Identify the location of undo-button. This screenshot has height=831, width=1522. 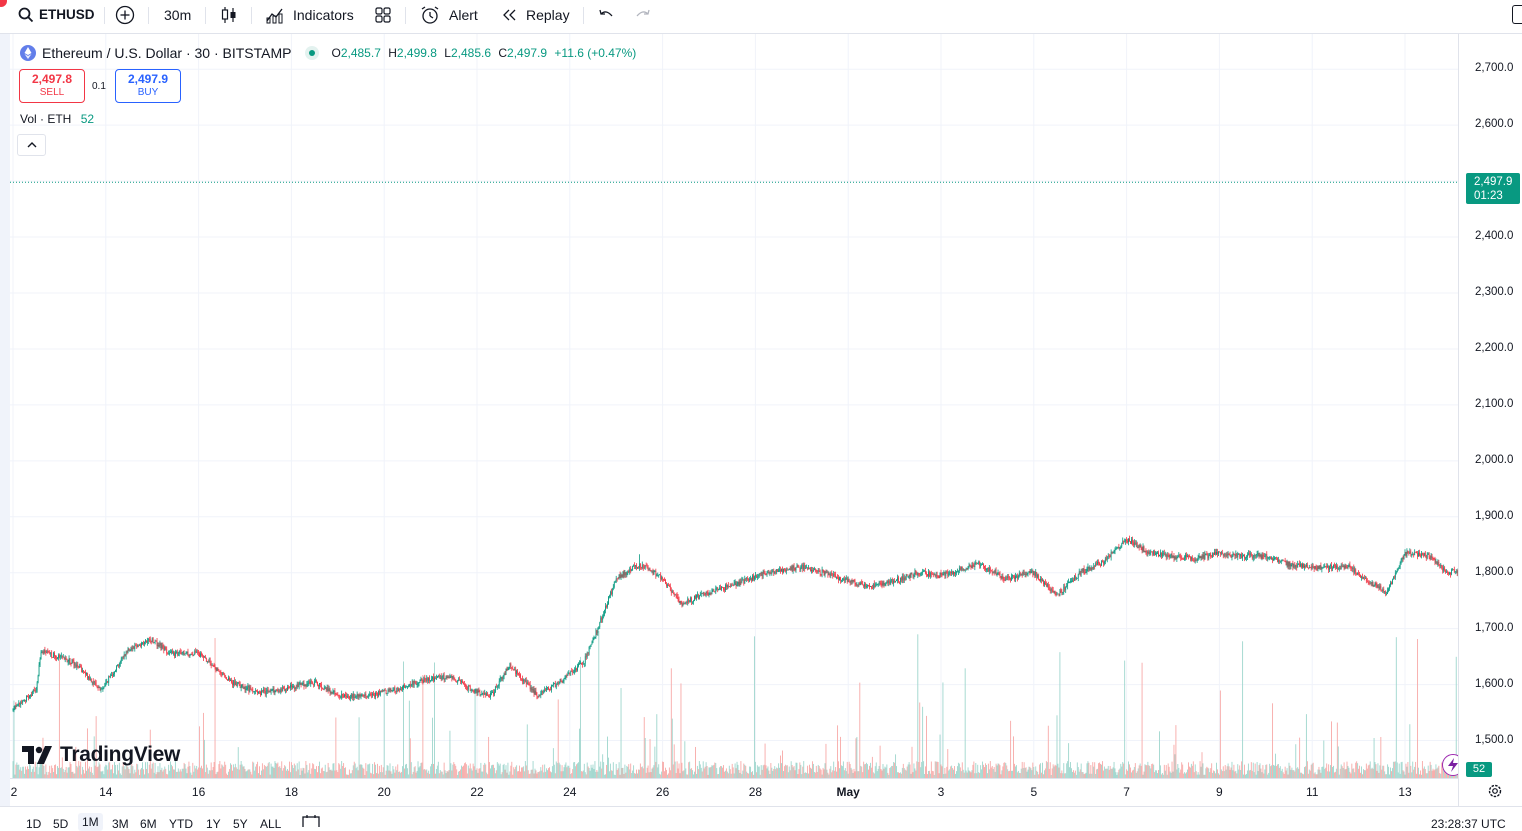
(606, 14).